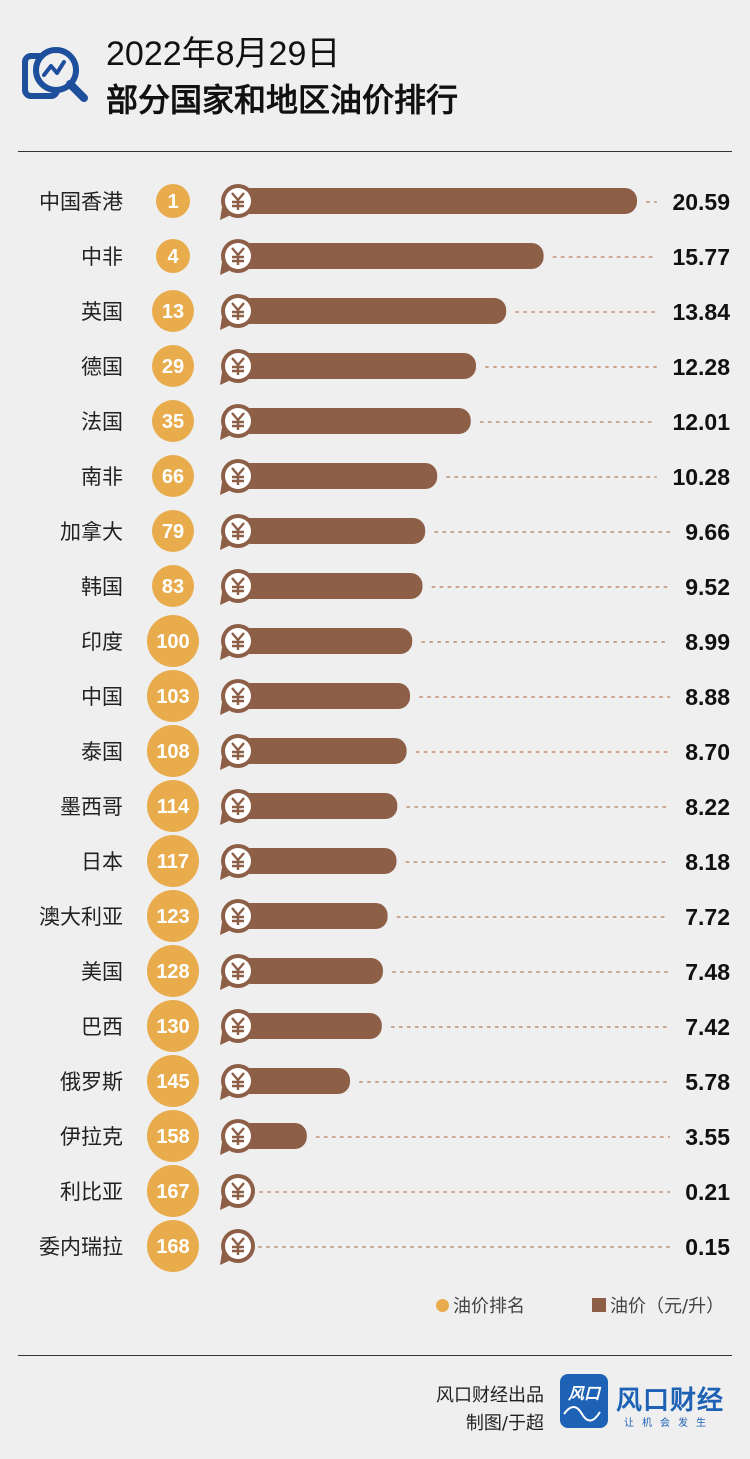  I want to click on price-value: 8.18, so click(707, 862).